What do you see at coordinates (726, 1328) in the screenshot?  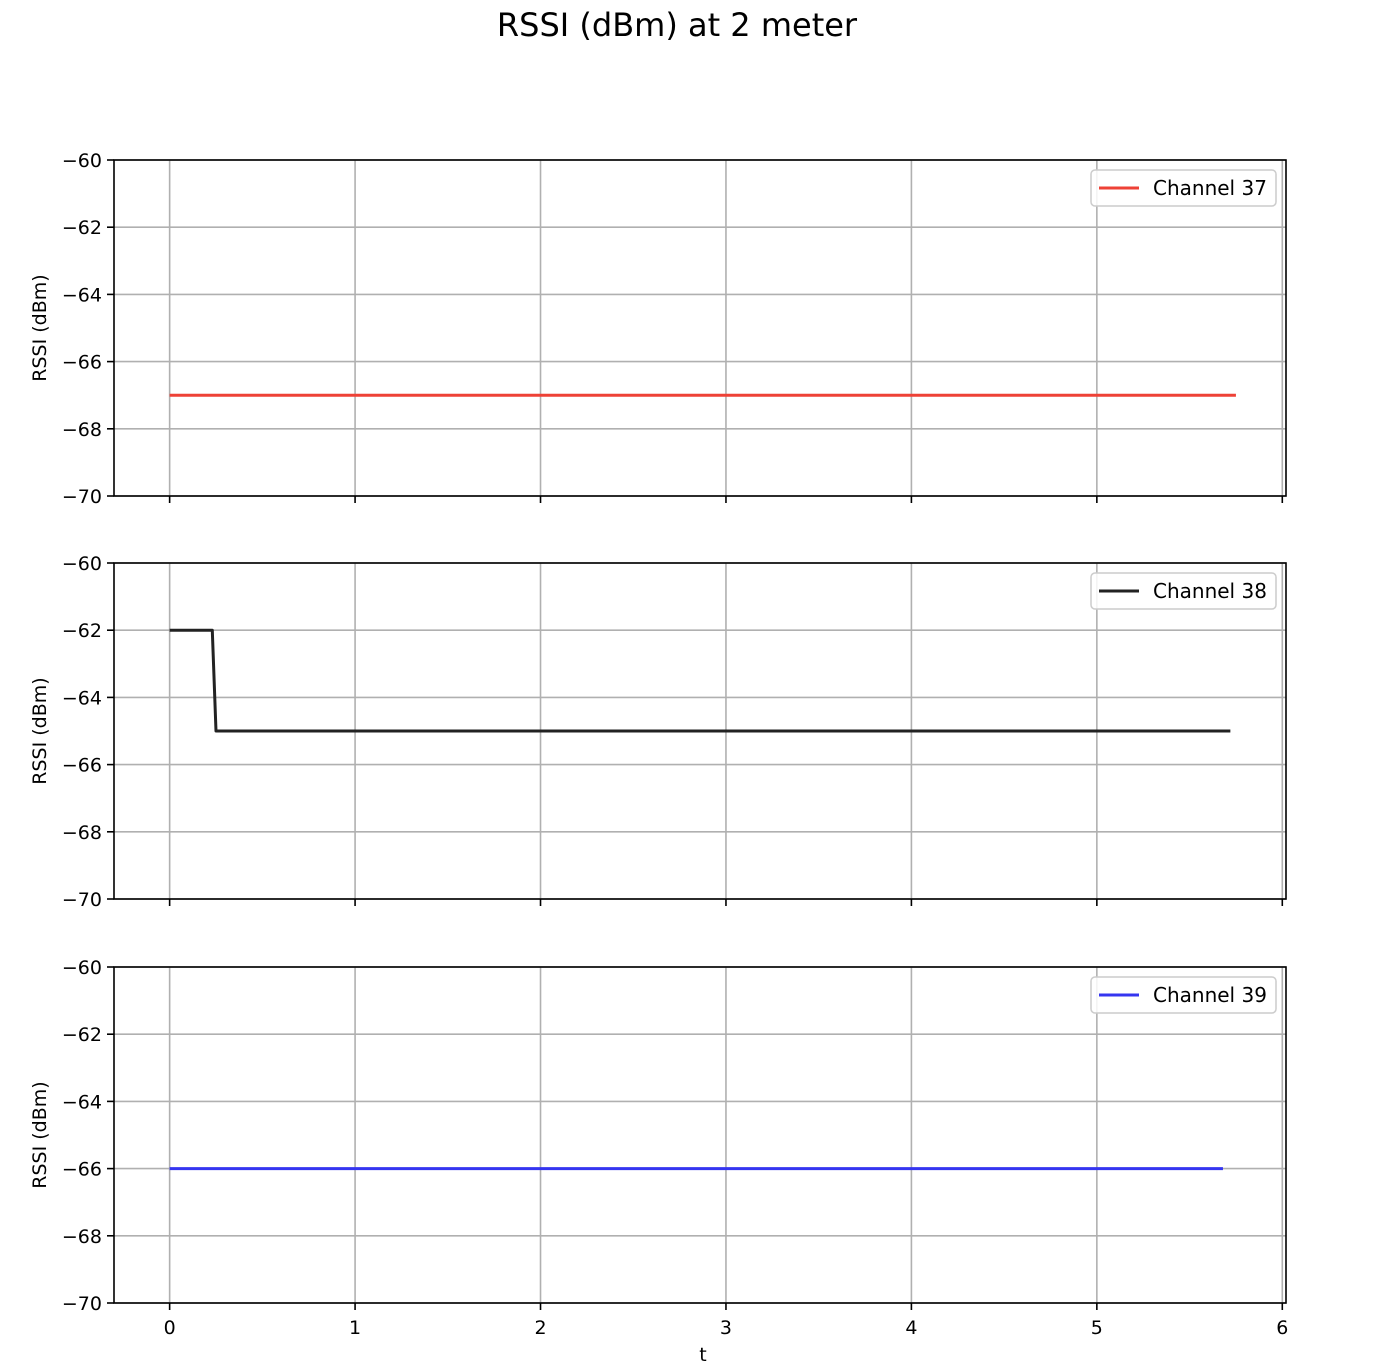 I see `x-tick-label: 3` at bounding box center [726, 1328].